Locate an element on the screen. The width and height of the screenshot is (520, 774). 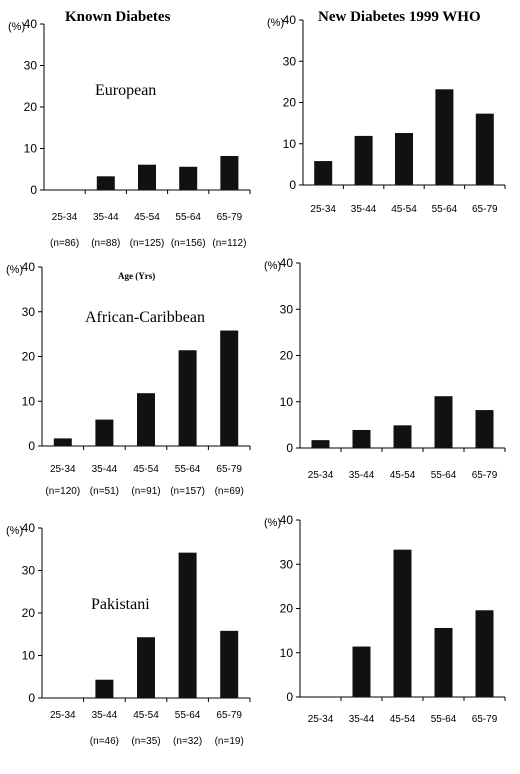
sample-size-label: (n=88) is located at coordinates (105, 243).